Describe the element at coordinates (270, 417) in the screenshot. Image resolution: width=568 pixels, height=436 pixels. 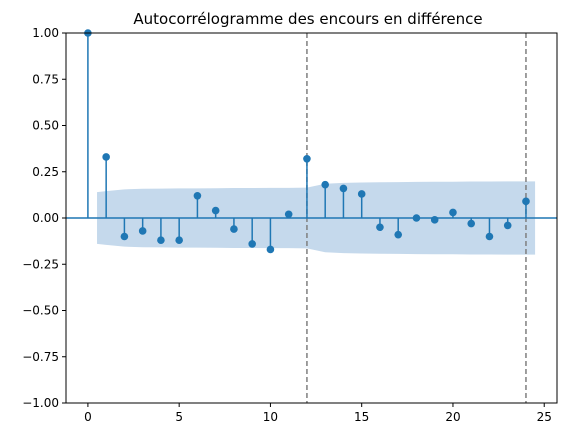
I see `x-tick-label: 10` at that location.